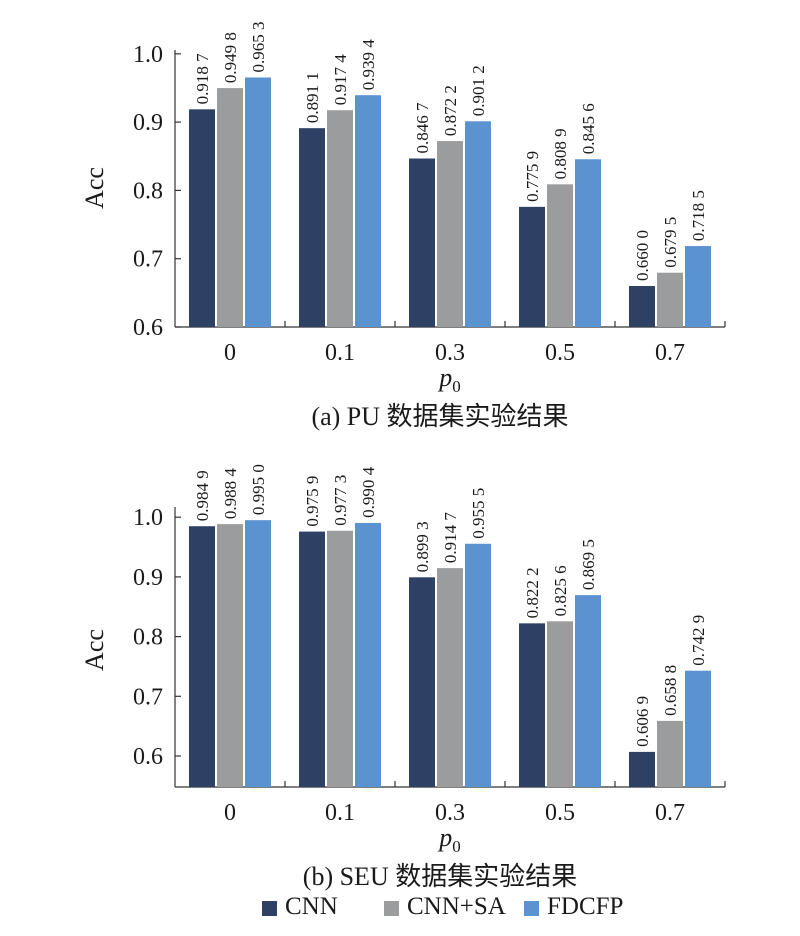  Describe the element at coordinates (450, 110) in the screenshot. I see `data-label: 0.872 2` at that location.